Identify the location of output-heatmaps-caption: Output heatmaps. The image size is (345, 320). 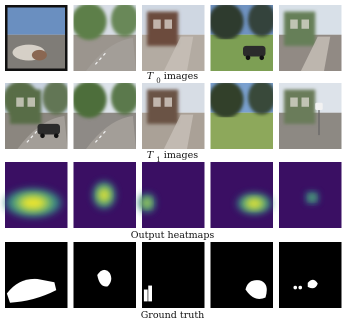
(173, 235).